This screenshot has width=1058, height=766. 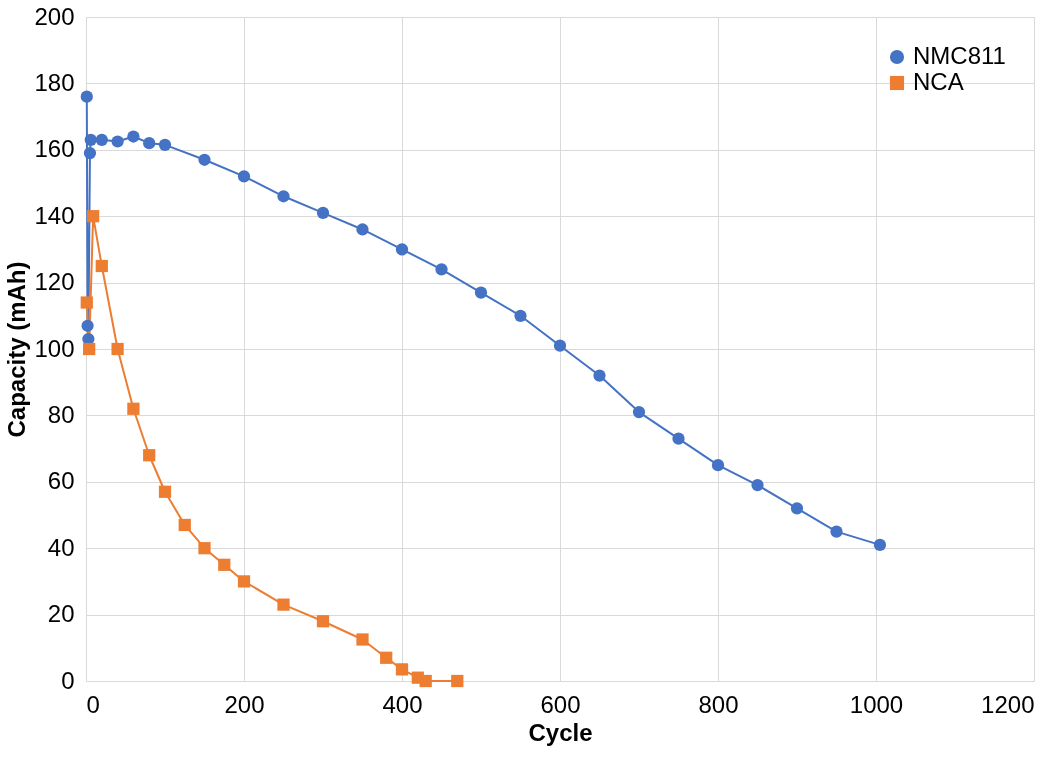 What do you see at coordinates (54, 215) in the screenshot?
I see `y-tick-label: 140` at bounding box center [54, 215].